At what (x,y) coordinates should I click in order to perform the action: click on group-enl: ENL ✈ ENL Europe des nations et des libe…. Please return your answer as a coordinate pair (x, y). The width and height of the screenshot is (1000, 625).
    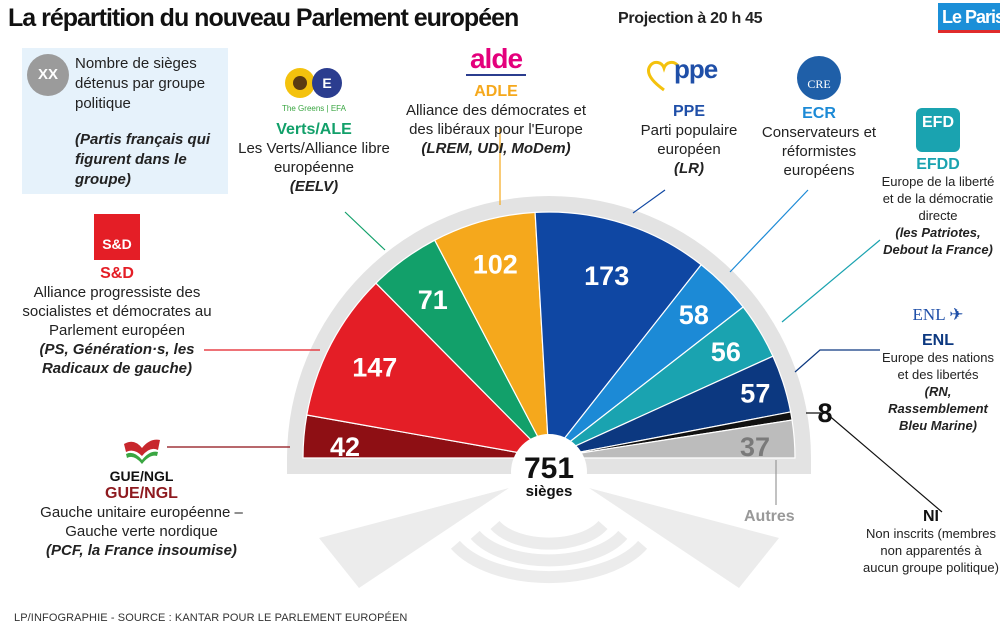
    Looking at the image, I should click on (938, 370).